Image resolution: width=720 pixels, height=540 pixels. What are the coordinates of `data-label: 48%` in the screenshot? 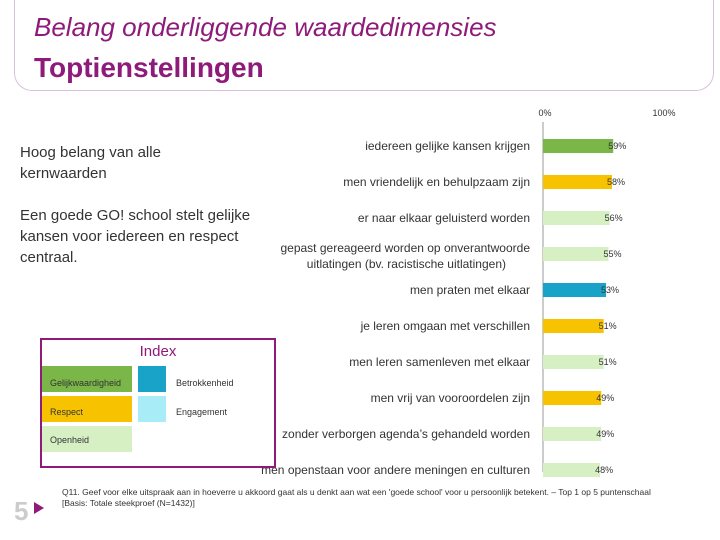 It's located at (604, 470).